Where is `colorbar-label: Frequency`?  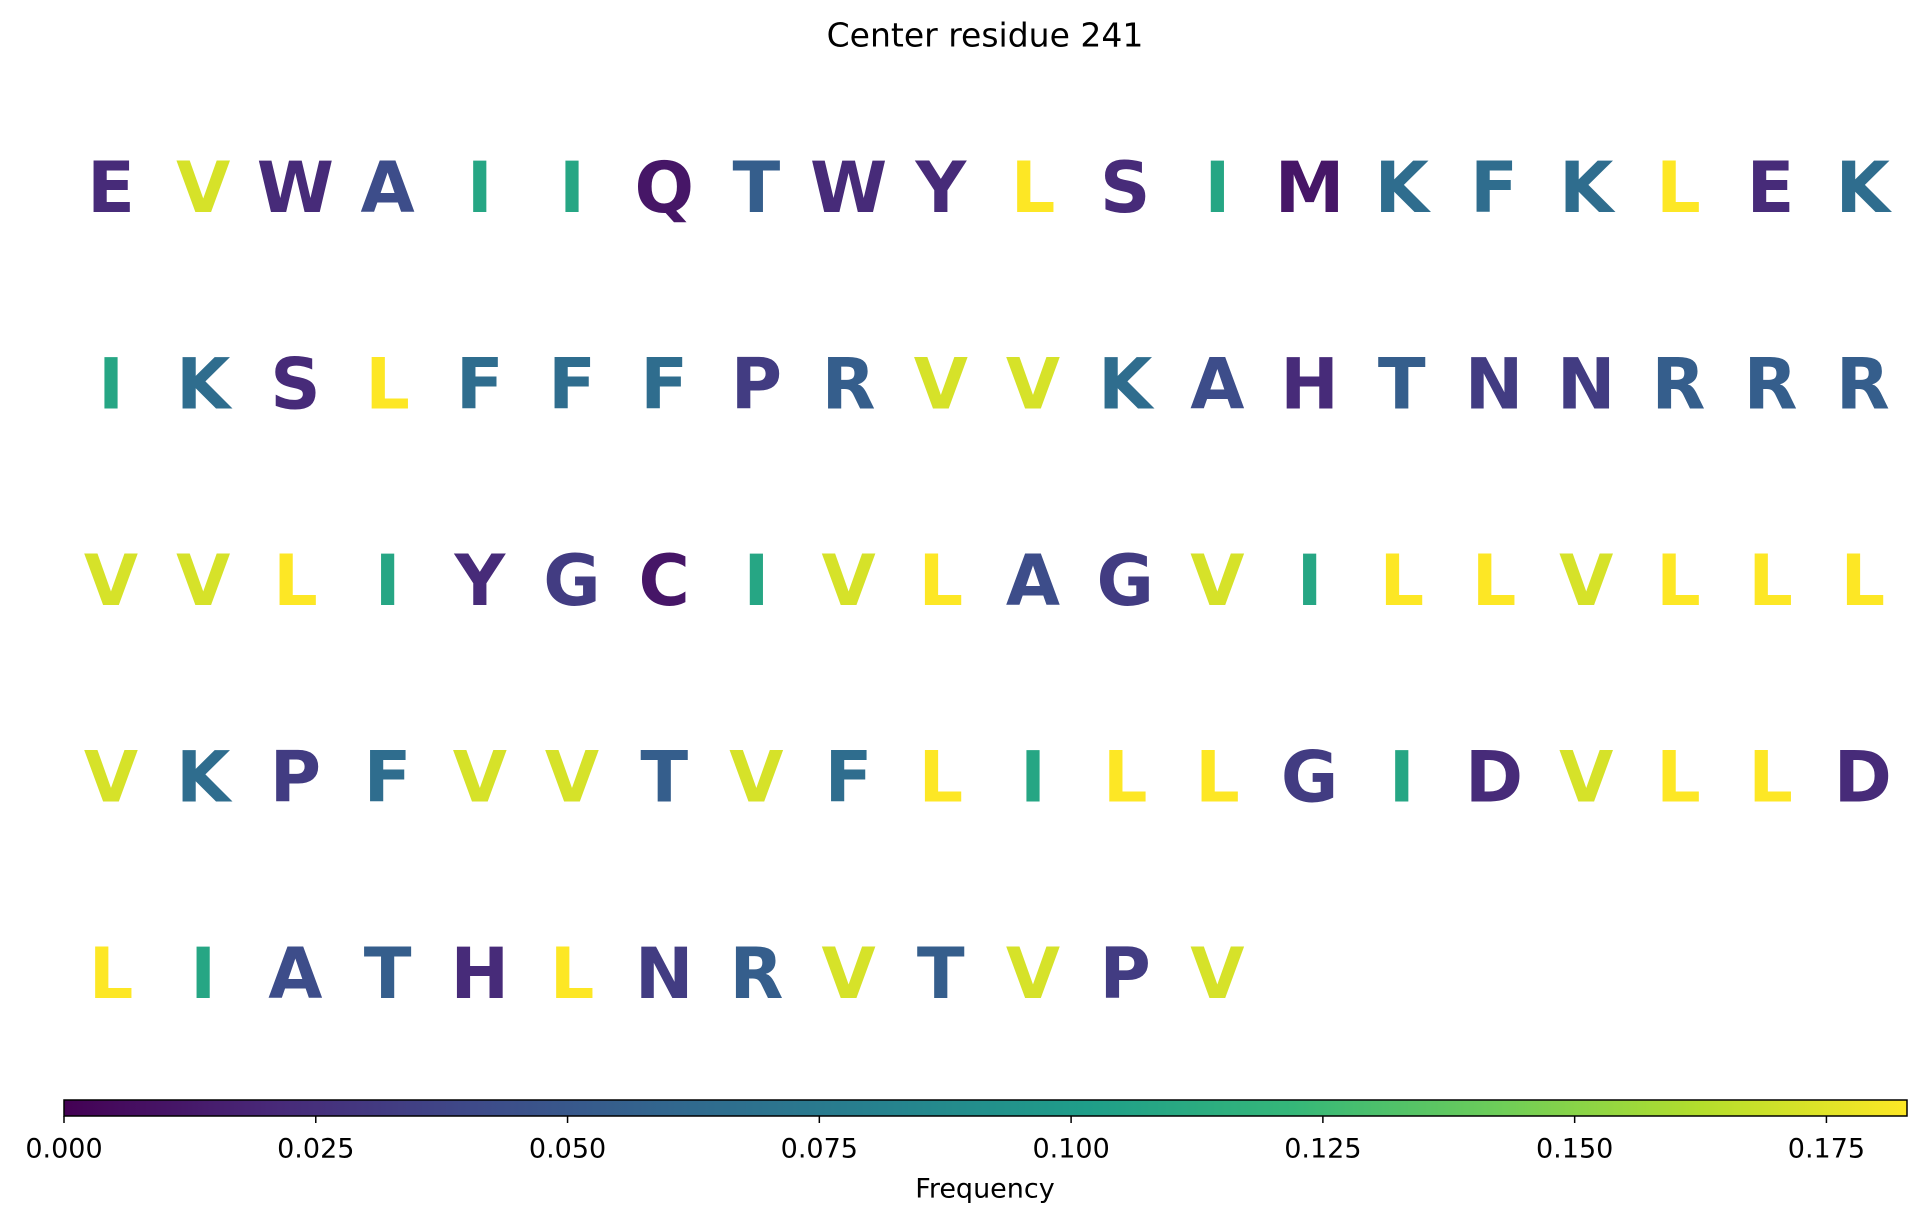 colorbar-label: Frequency is located at coordinates (985, 1189).